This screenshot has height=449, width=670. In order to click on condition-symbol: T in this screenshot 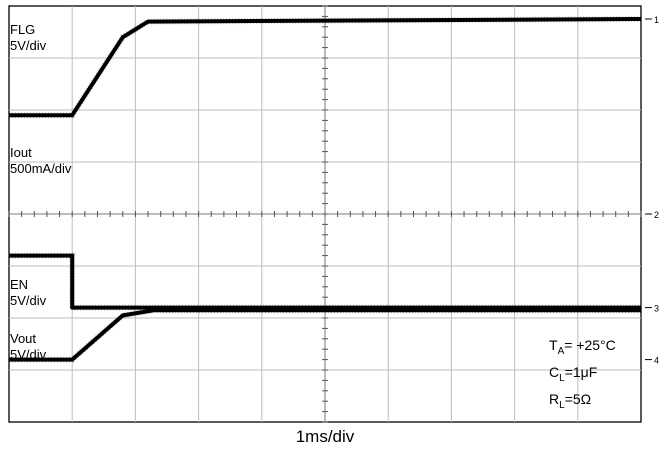, I will do `click(553, 345)`.